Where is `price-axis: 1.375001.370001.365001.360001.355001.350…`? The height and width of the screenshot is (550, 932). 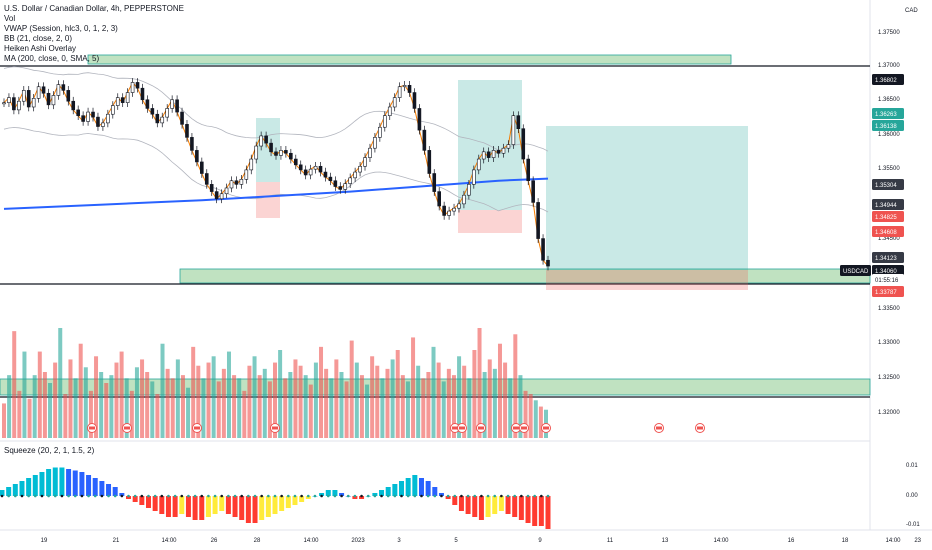 price-axis: 1.375001.370001.365001.360001.355001.350… is located at coordinates (899, 268).